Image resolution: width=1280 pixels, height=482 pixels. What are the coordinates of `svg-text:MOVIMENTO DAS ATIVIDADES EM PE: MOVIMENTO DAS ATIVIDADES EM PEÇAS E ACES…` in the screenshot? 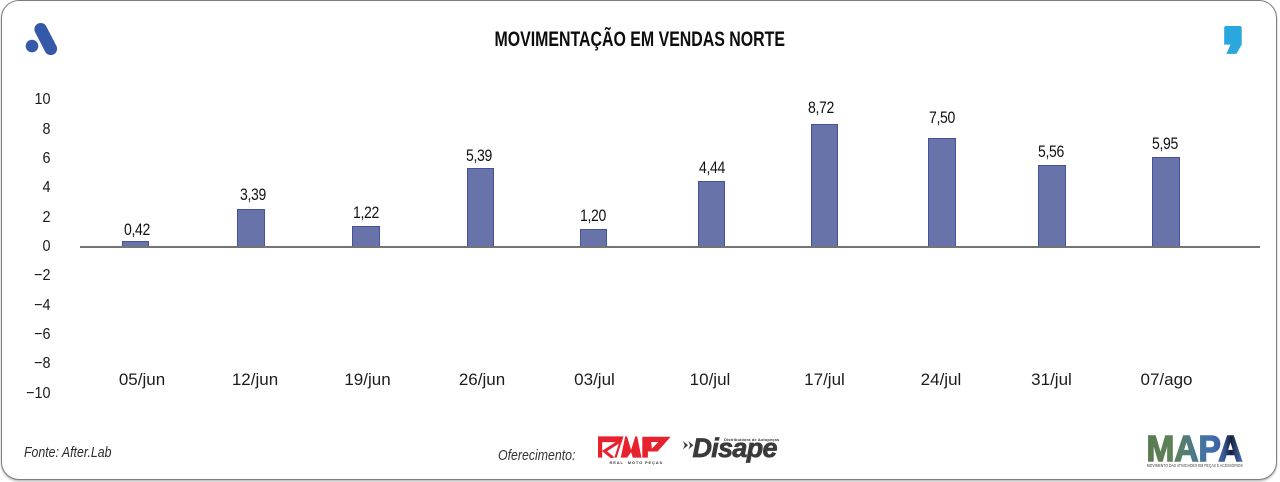 It's located at (1195, 465).